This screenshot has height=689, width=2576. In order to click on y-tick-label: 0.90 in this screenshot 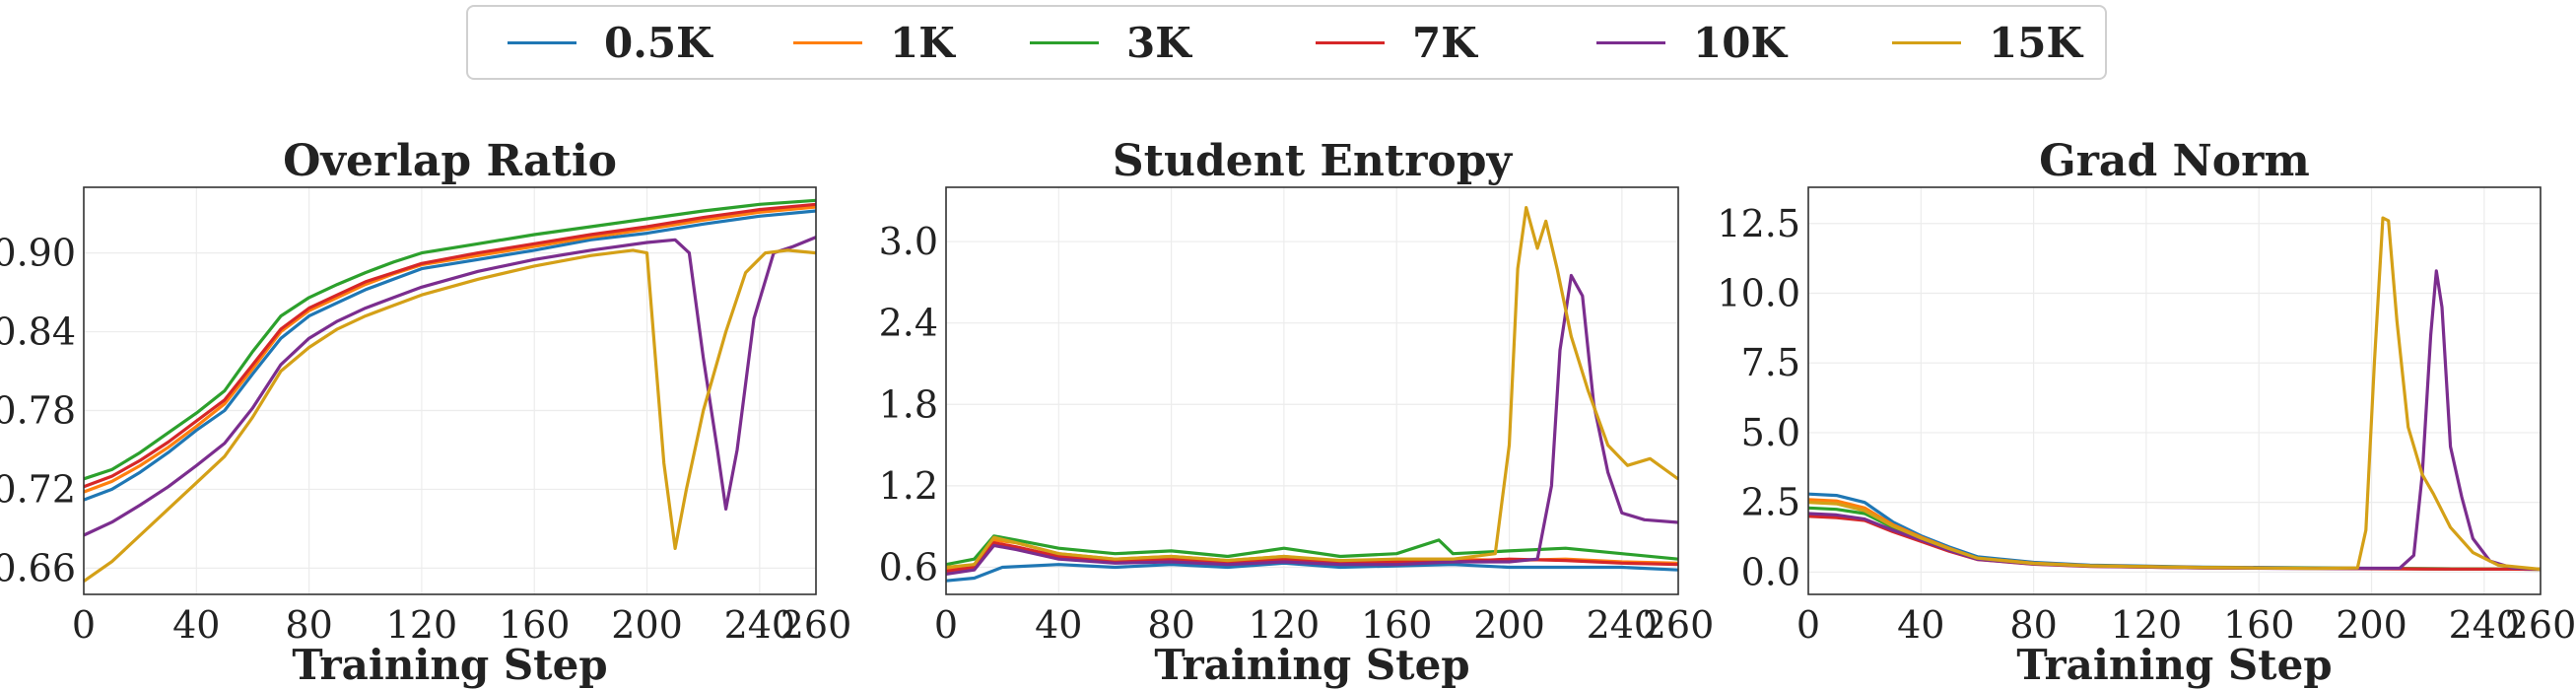, I will do `click(38, 253)`.